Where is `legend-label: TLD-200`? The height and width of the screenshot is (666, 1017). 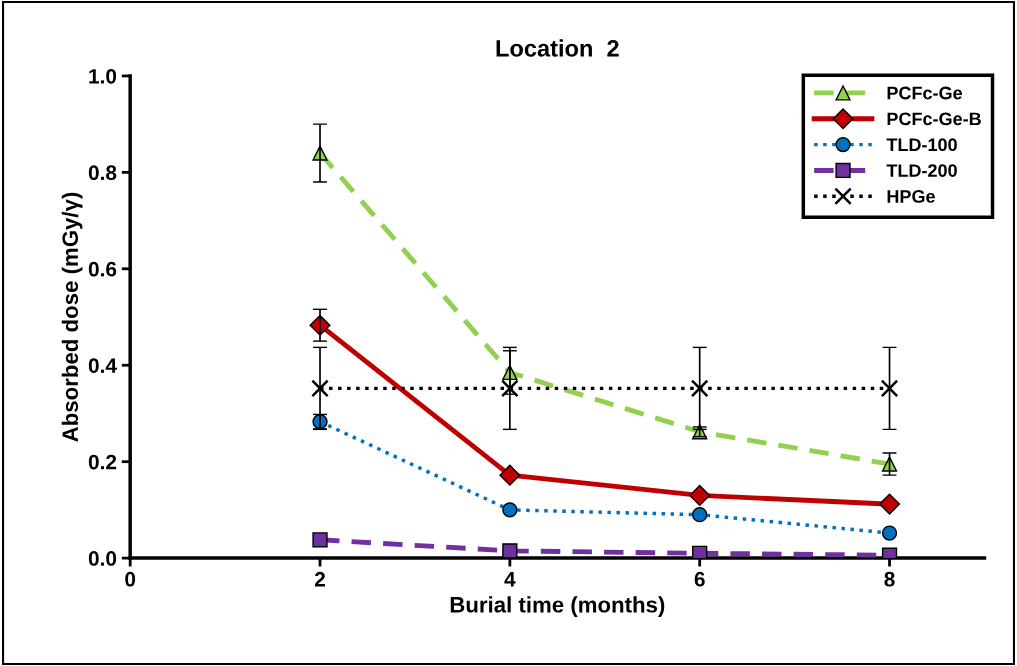
legend-label: TLD-200 is located at coordinates (921, 170).